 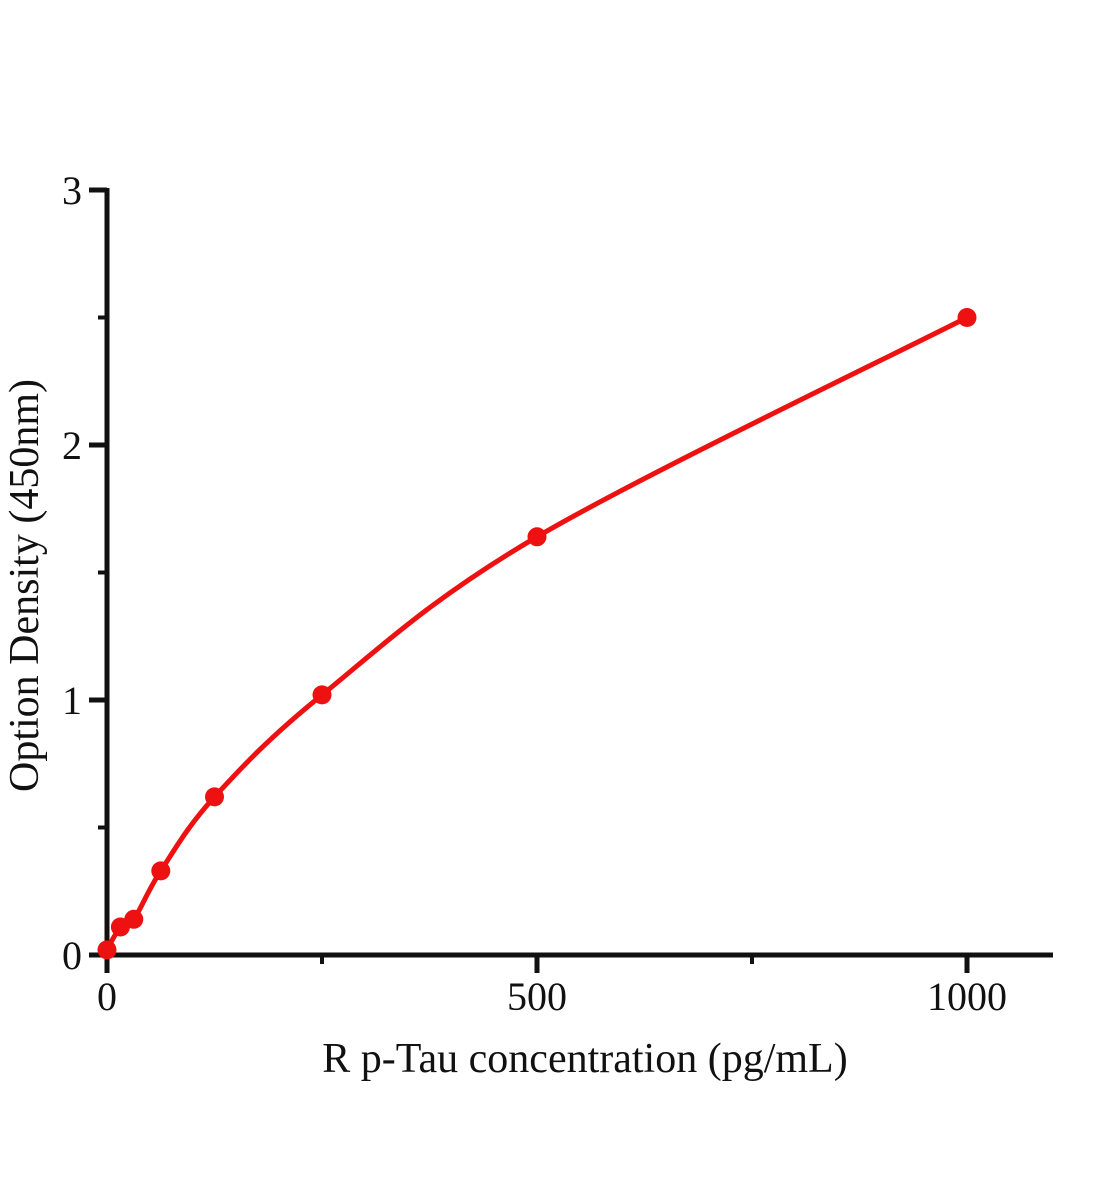 What do you see at coordinates (25, 585) in the screenshot?
I see `y-axis-title: Option Density (450nm)` at bounding box center [25, 585].